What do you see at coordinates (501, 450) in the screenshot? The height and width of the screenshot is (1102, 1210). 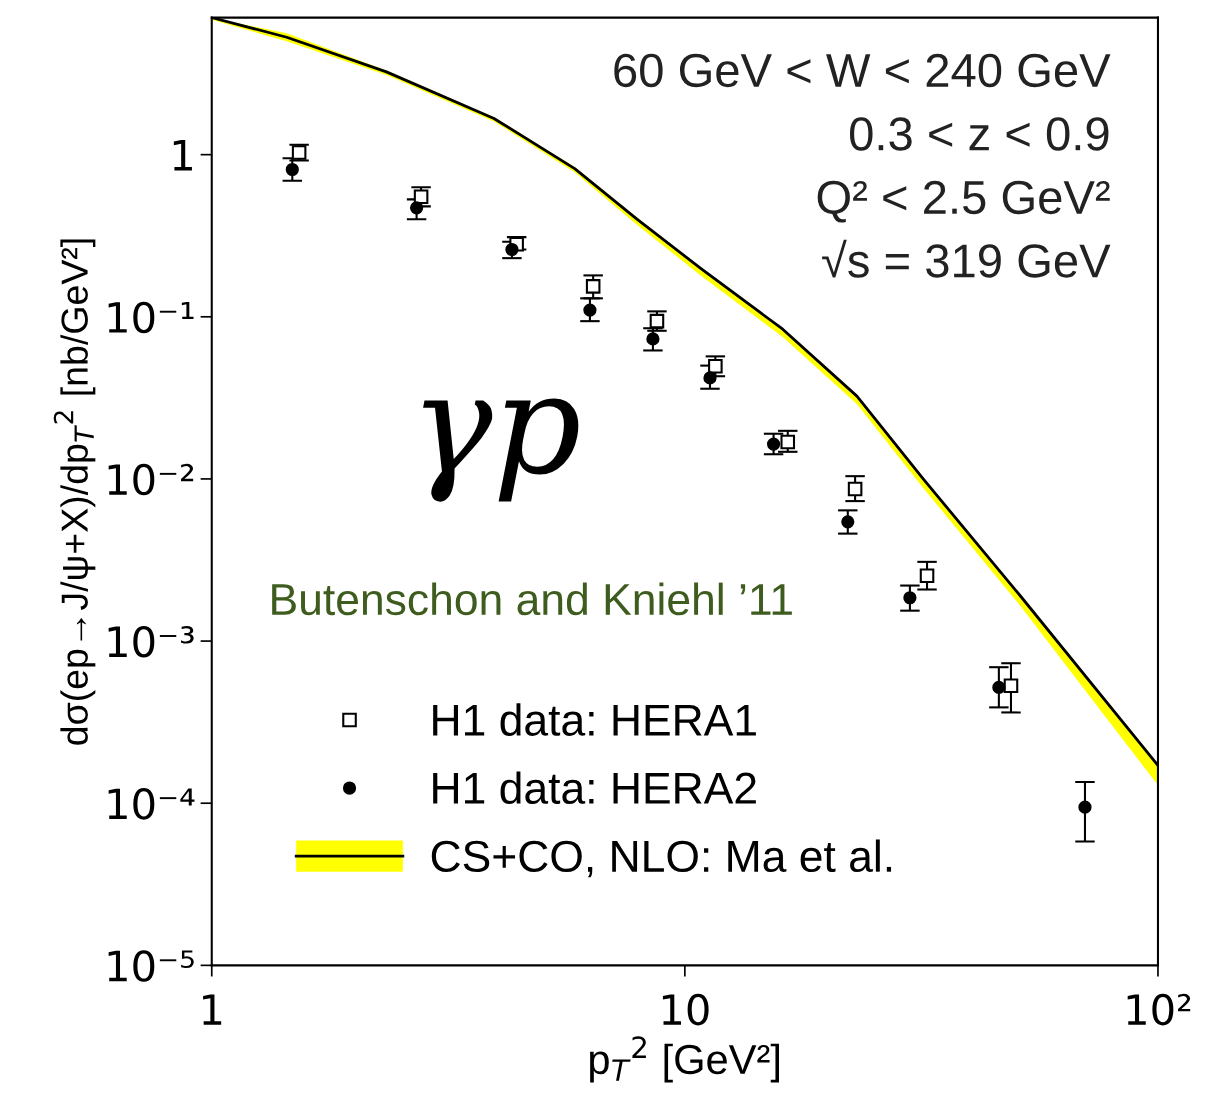 I see `annotation: γp` at bounding box center [501, 450].